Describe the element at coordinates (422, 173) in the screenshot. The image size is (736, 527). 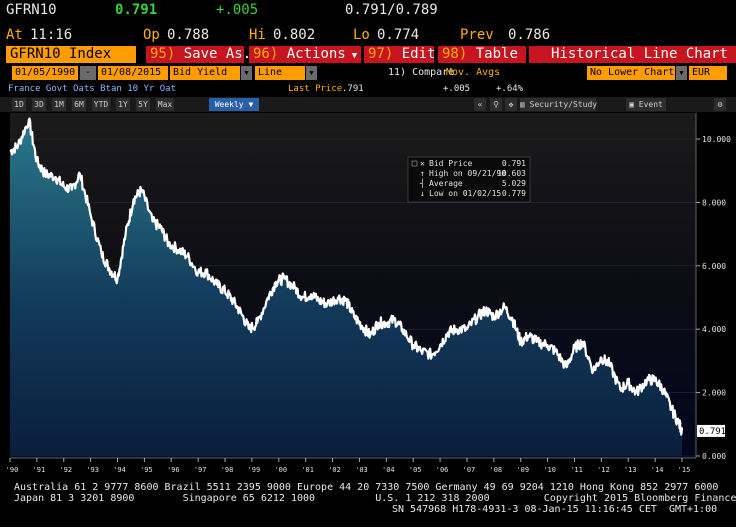
I see `high-marker-icon: ↑` at that location.